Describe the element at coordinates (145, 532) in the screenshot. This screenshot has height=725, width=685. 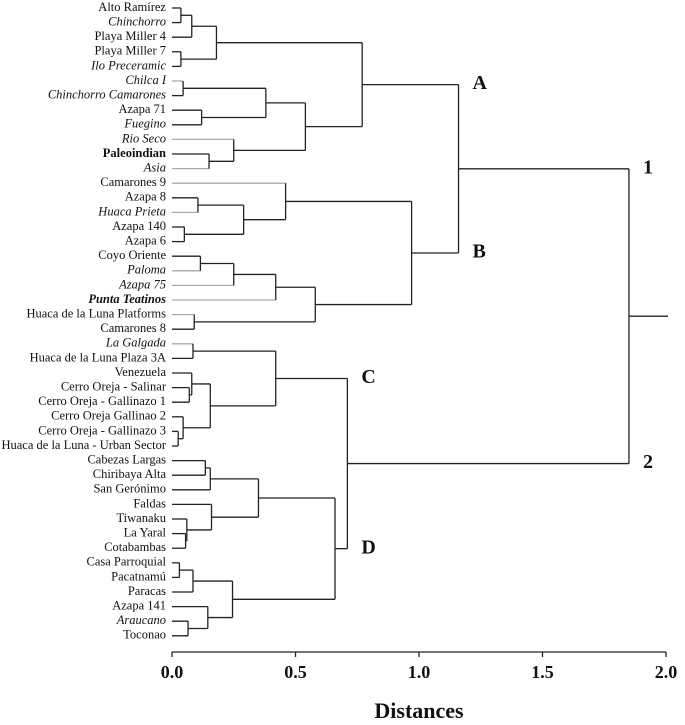
I see `leaf-label: La Yaral` at that location.